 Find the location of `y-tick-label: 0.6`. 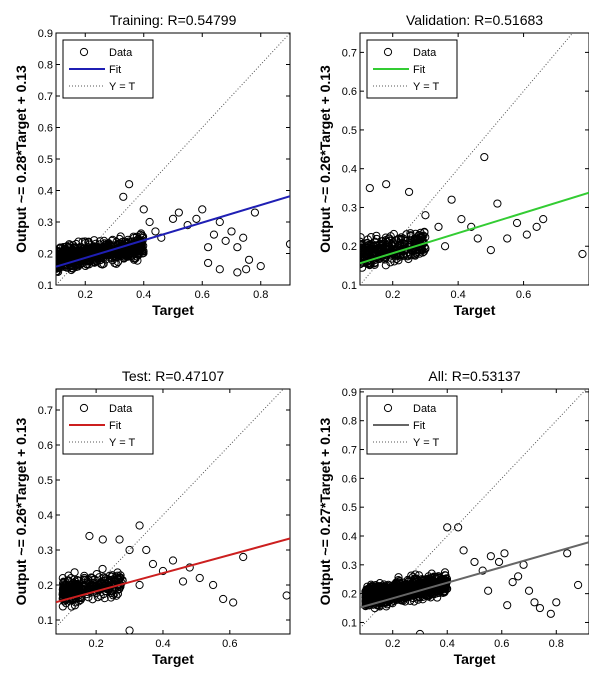

y-tick-label: 0.6 is located at coordinates (349, 92).